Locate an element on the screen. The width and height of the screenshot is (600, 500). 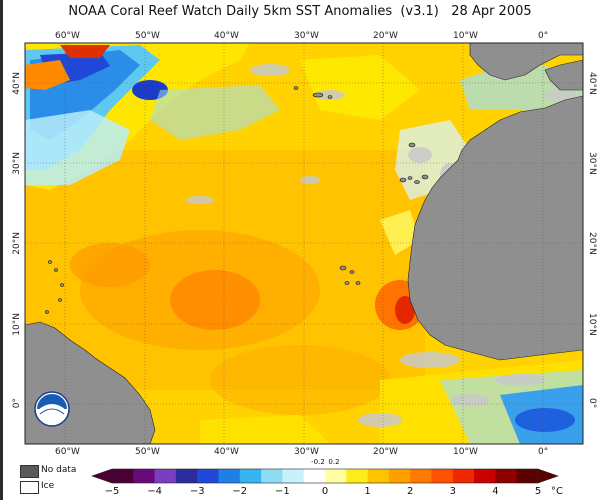
lon-label-bottom: 60°W is located at coordinates (67, 452).